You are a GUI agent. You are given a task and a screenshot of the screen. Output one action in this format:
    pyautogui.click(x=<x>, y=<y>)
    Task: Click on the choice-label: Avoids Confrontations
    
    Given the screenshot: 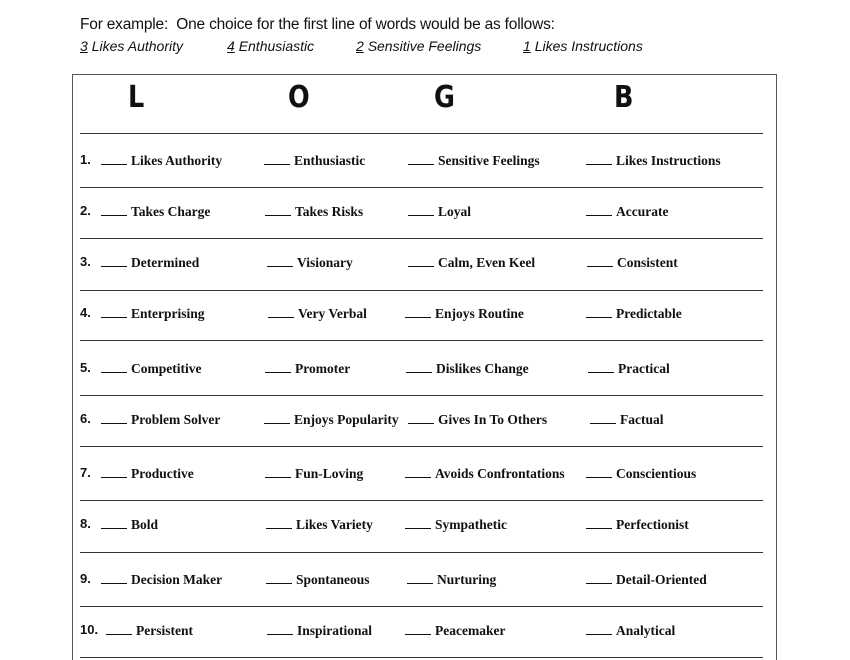 What is the action you would take?
    pyautogui.click(x=500, y=473)
    